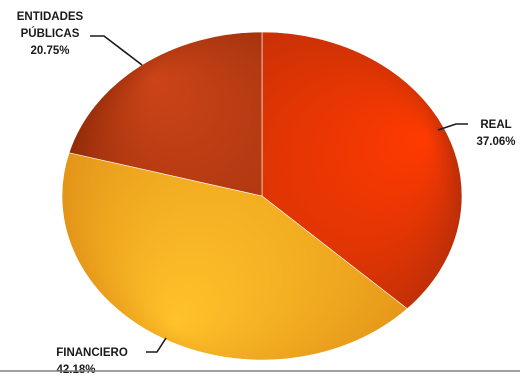 The image size is (520, 377). What do you see at coordinates (50, 33) in the screenshot?
I see `slice-label-entidades-publicas-line2: PÚBLICAS` at bounding box center [50, 33].